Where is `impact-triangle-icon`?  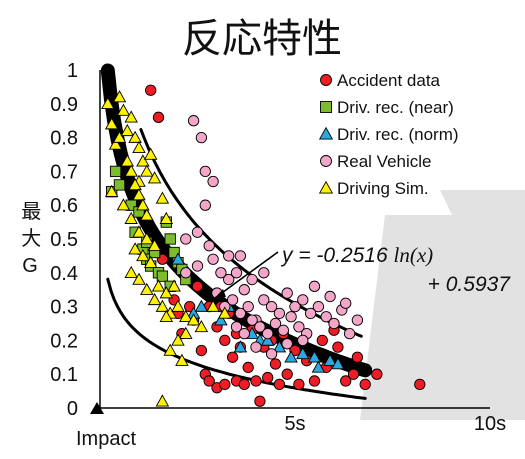
impact-triangle-icon is located at coordinates (97, 408).